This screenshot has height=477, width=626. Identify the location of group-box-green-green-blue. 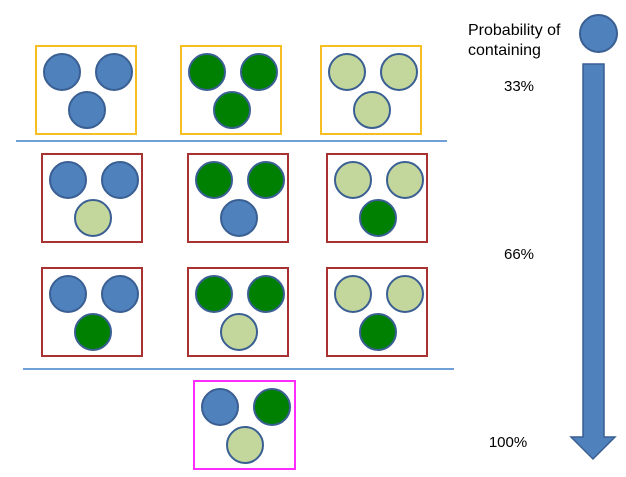
(238, 198).